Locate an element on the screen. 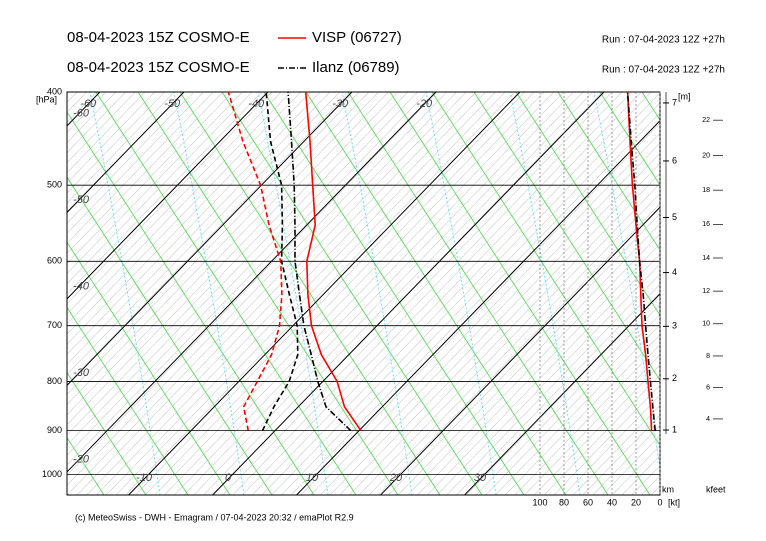 Image resolution: width=766 pixels, height=541 pixels. height-unit: km is located at coordinates (668, 489).